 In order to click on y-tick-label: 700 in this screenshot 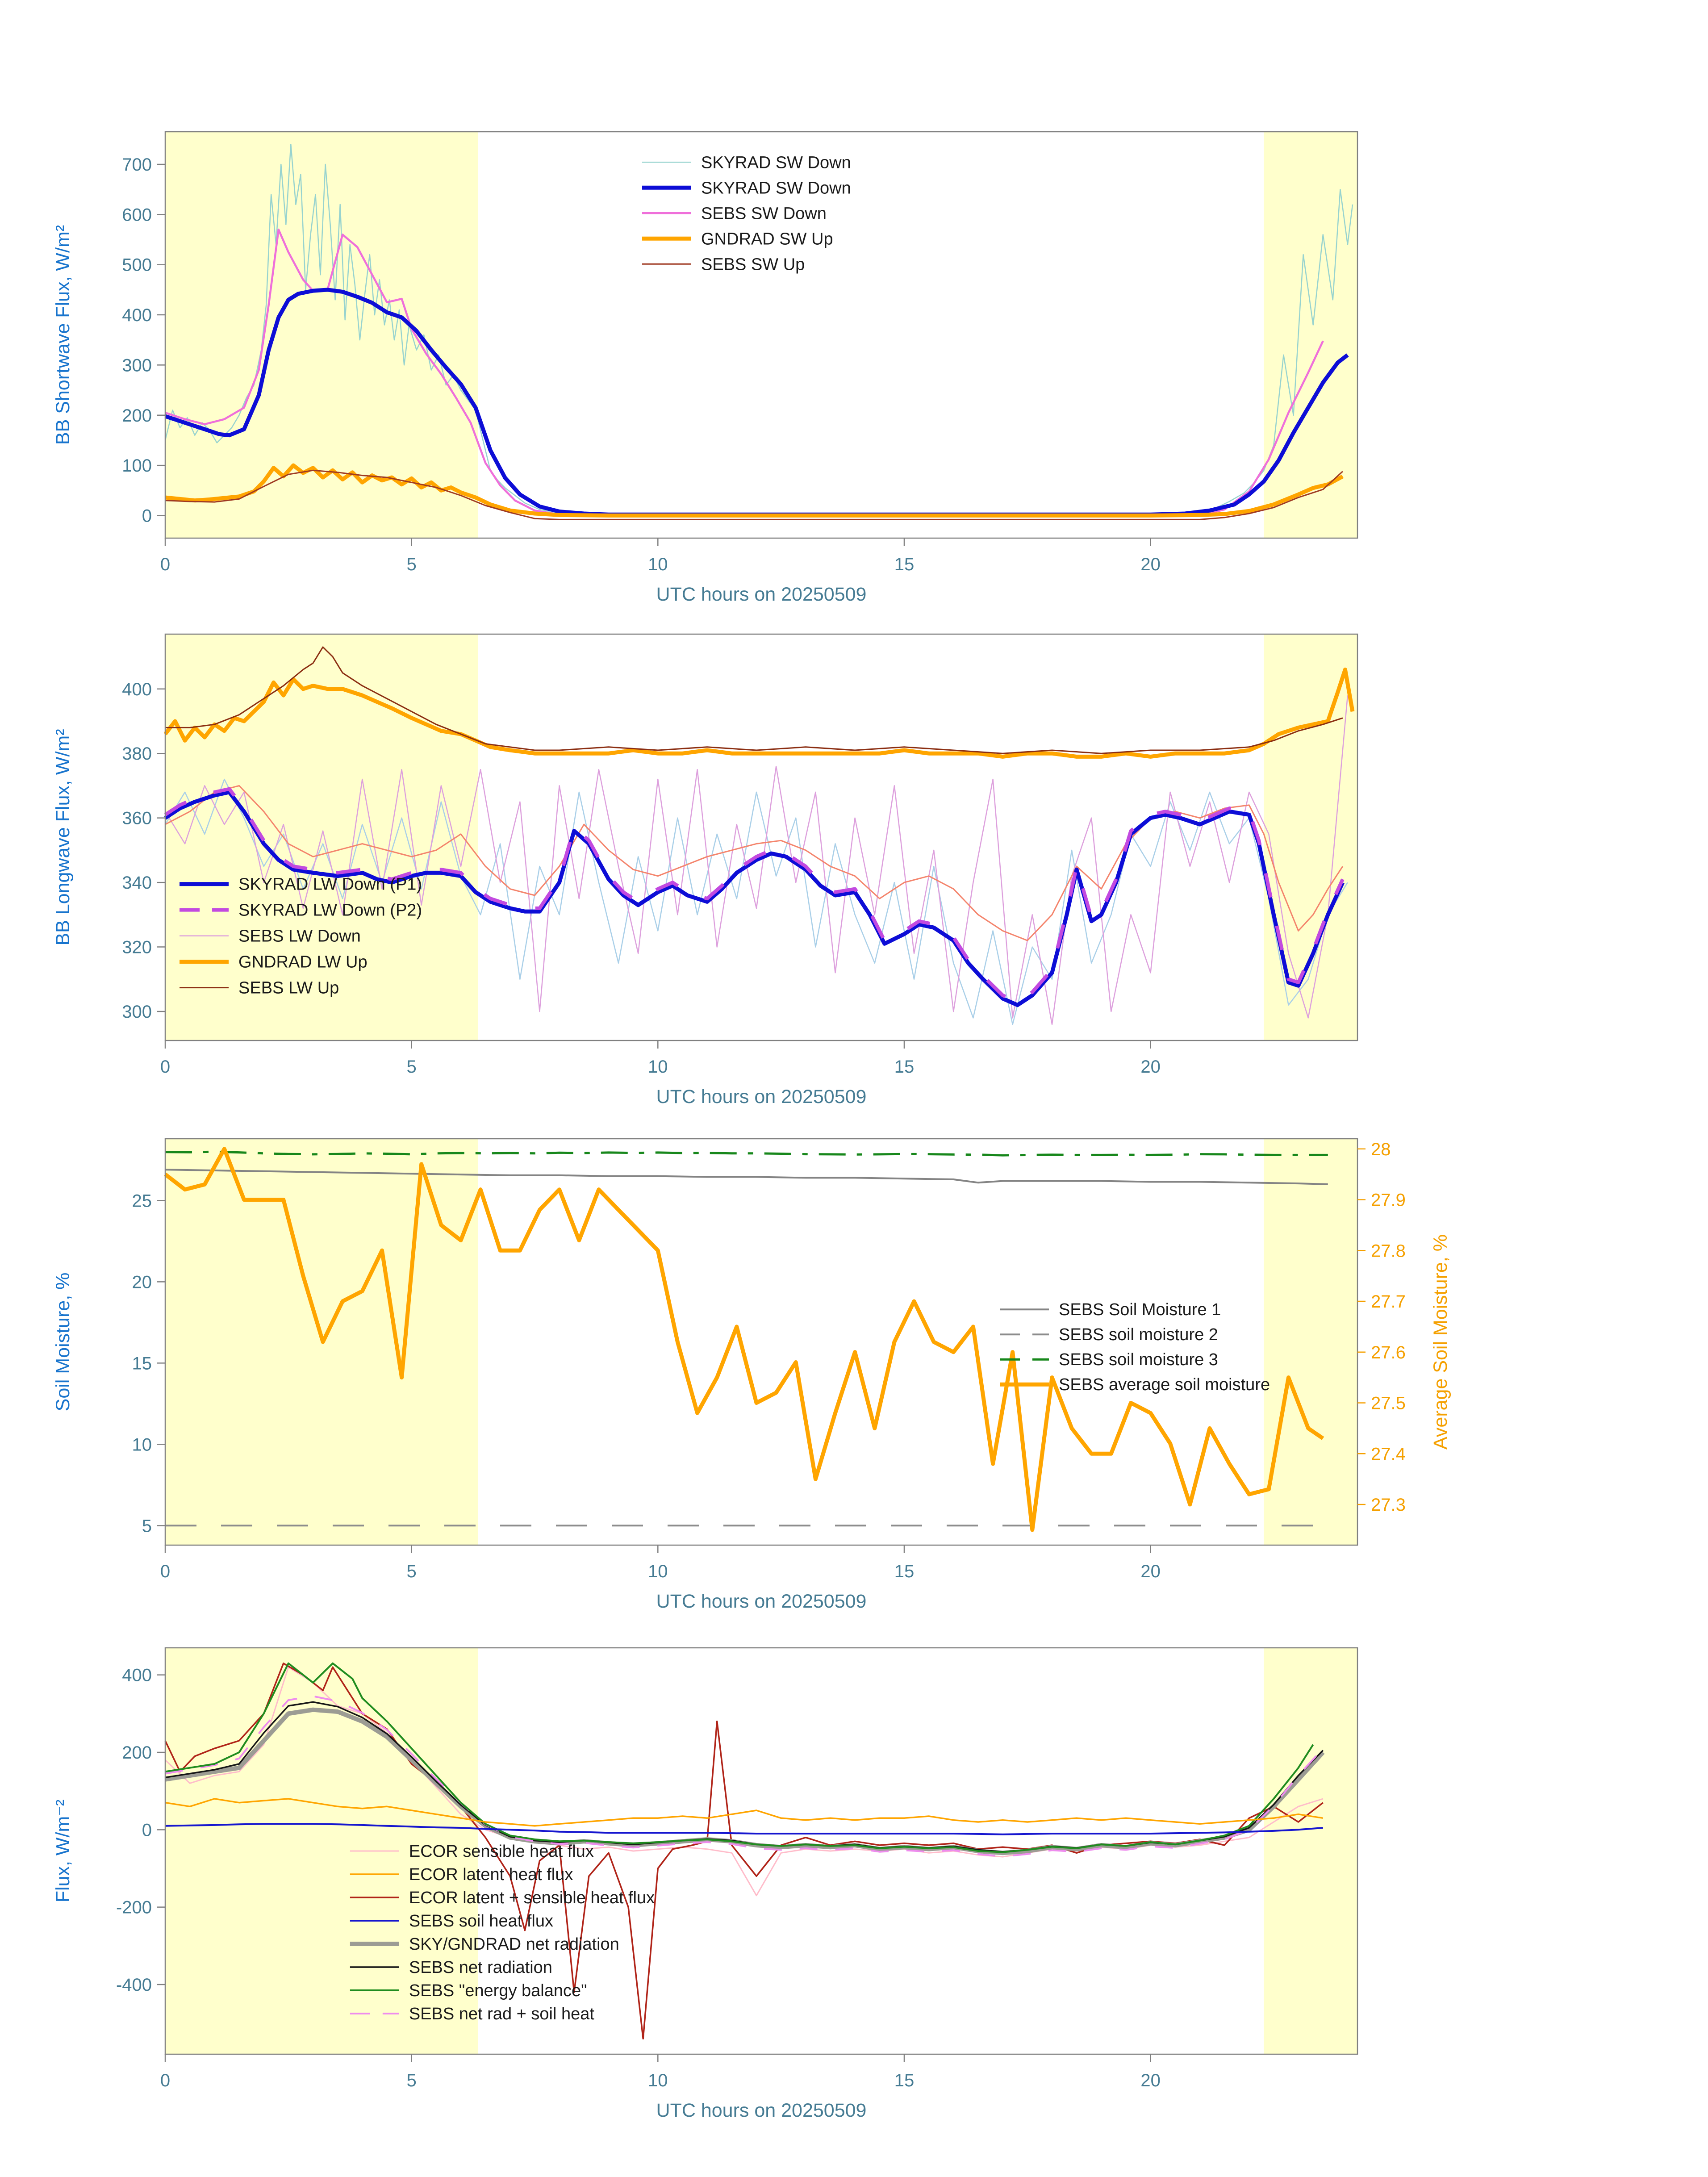, I will do `click(137, 165)`.